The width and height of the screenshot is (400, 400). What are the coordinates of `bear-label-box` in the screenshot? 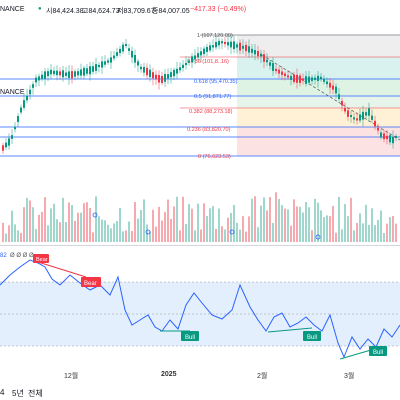 It's located at (41, 258).